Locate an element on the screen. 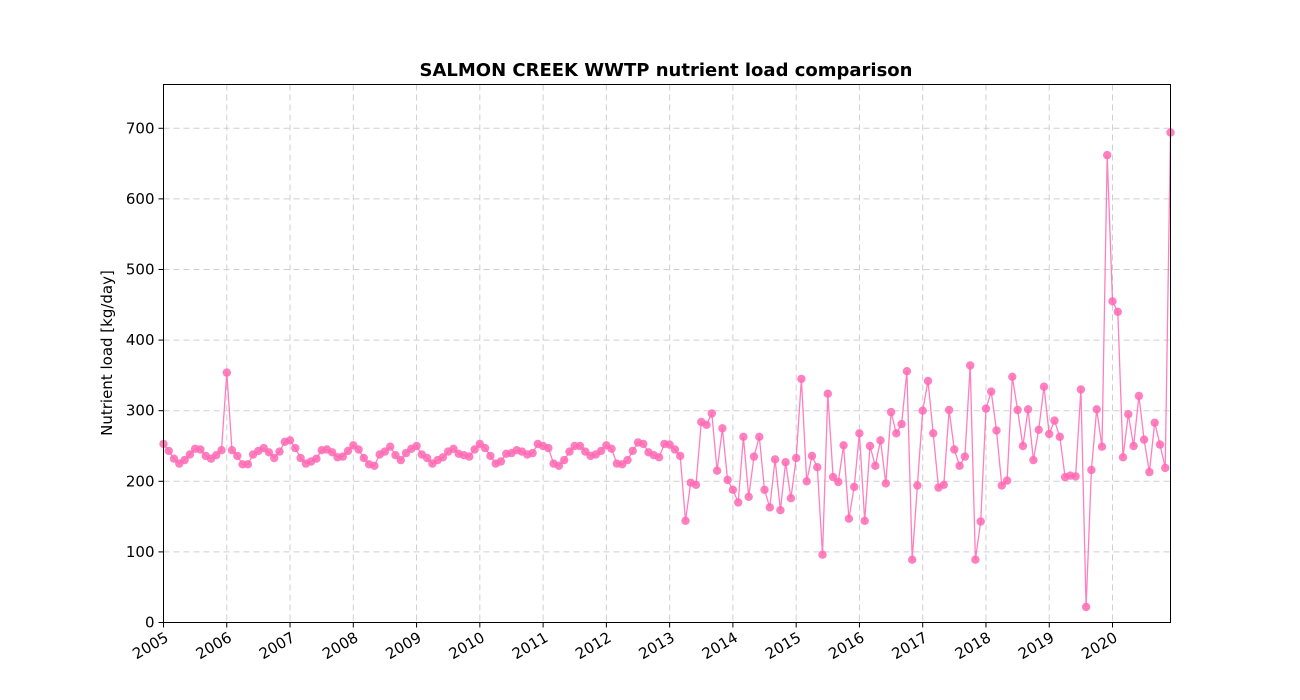 Image resolution: width=1300 pixels, height=700 pixels. x-tick-label: 2007 is located at coordinates (277, 645).